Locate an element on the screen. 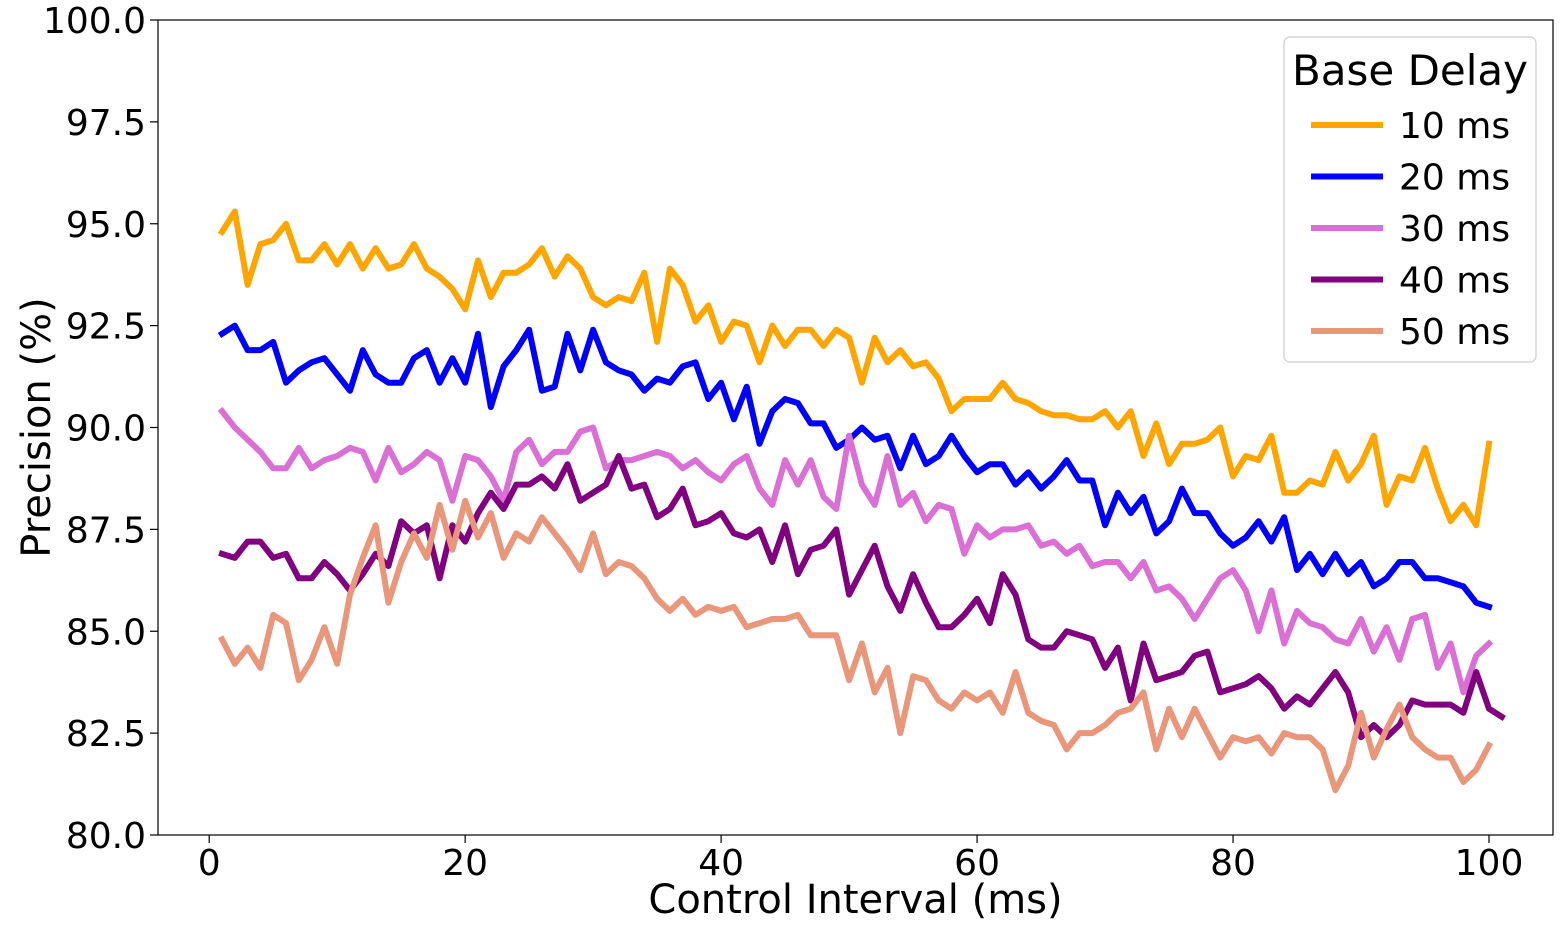 The width and height of the screenshot is (1560, 928). y-tick-label: 92.5 is located at coordinates (106, 327).